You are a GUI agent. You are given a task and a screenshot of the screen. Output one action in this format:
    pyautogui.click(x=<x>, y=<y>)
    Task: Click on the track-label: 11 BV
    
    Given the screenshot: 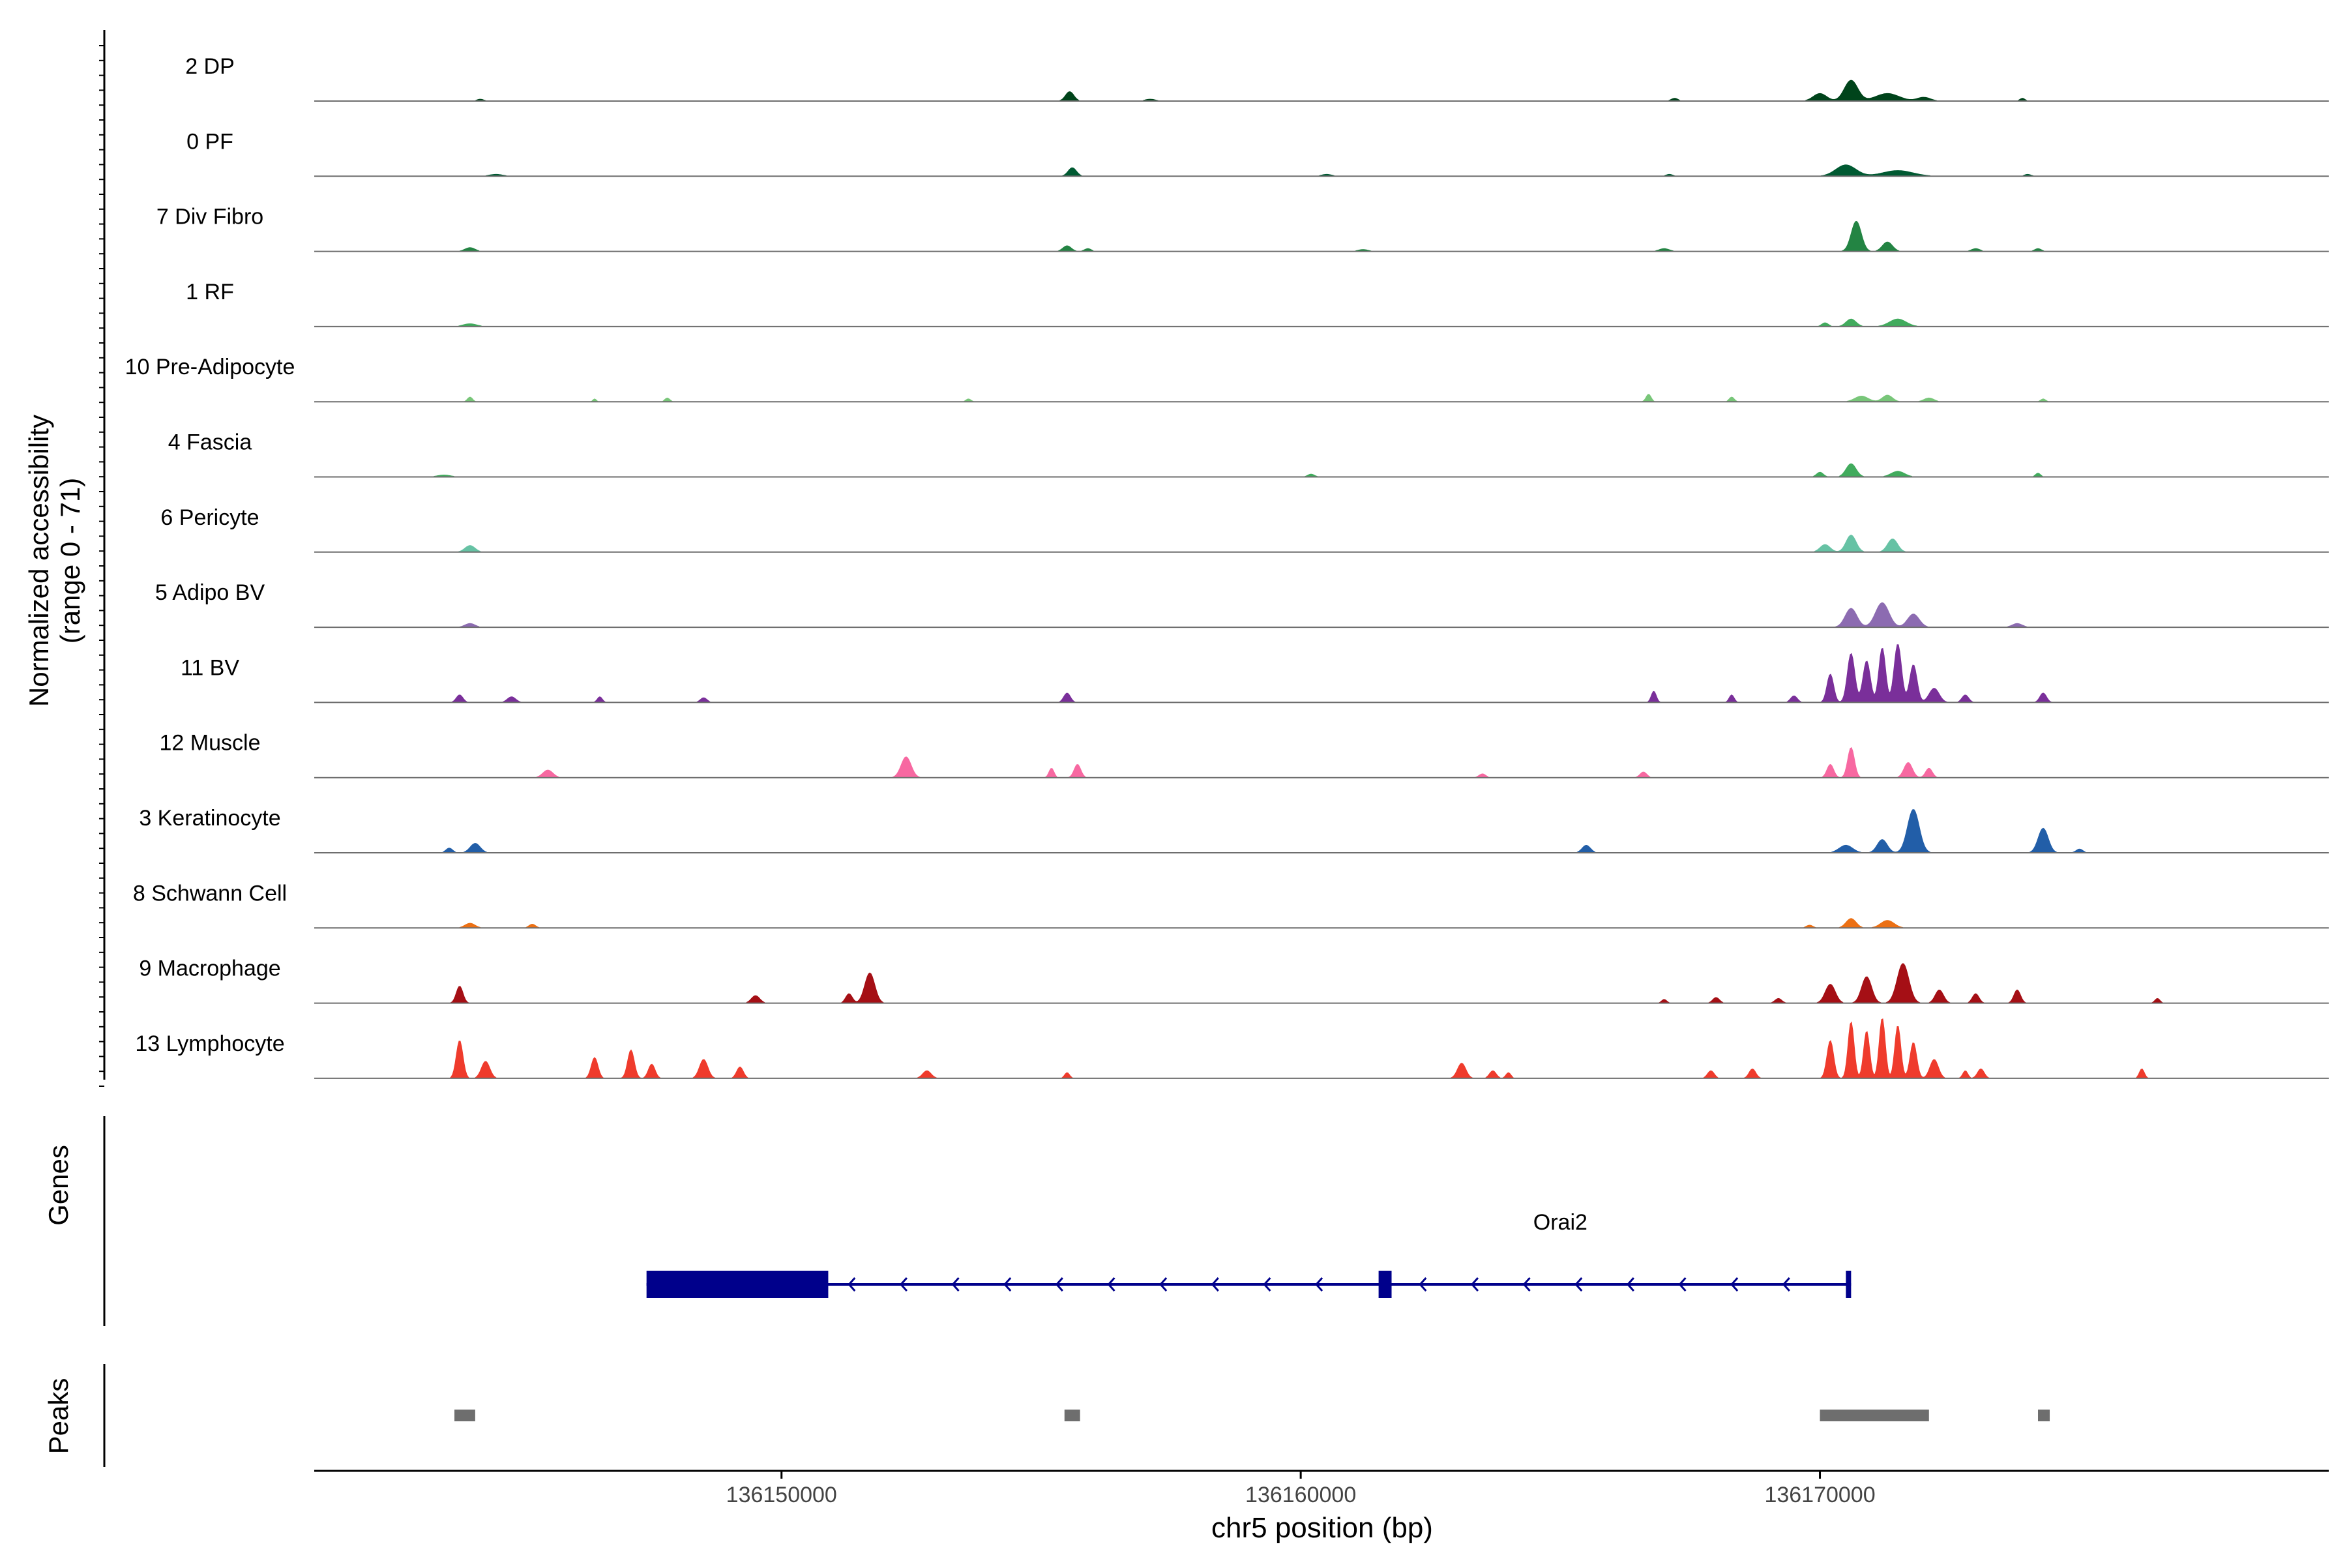 What is the action you would take?
    pyautogui.click(x=210, y=668)
    